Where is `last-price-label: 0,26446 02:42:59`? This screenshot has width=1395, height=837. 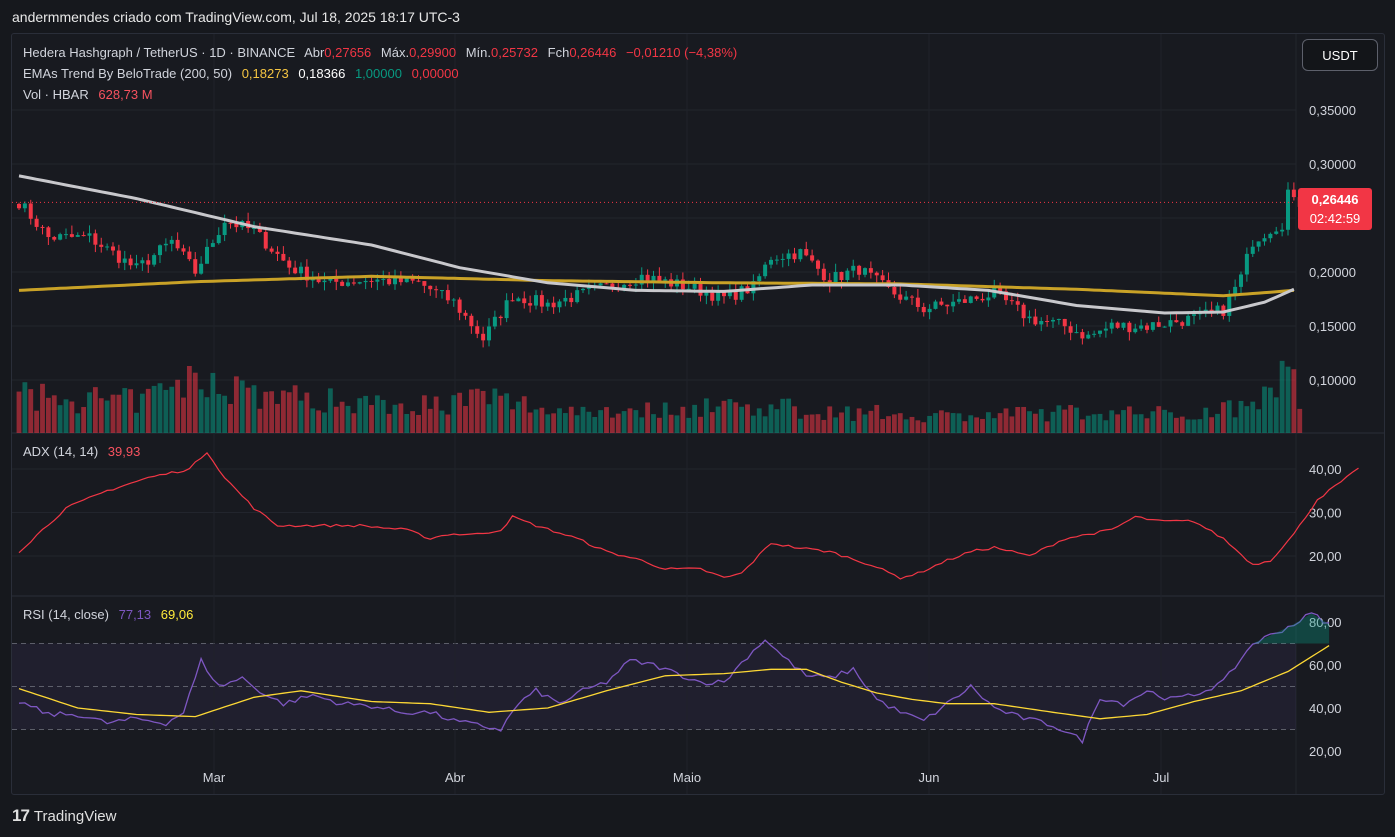
last-price-label: 0,26446 02:42:59 is located at coordinates (1335, 209).